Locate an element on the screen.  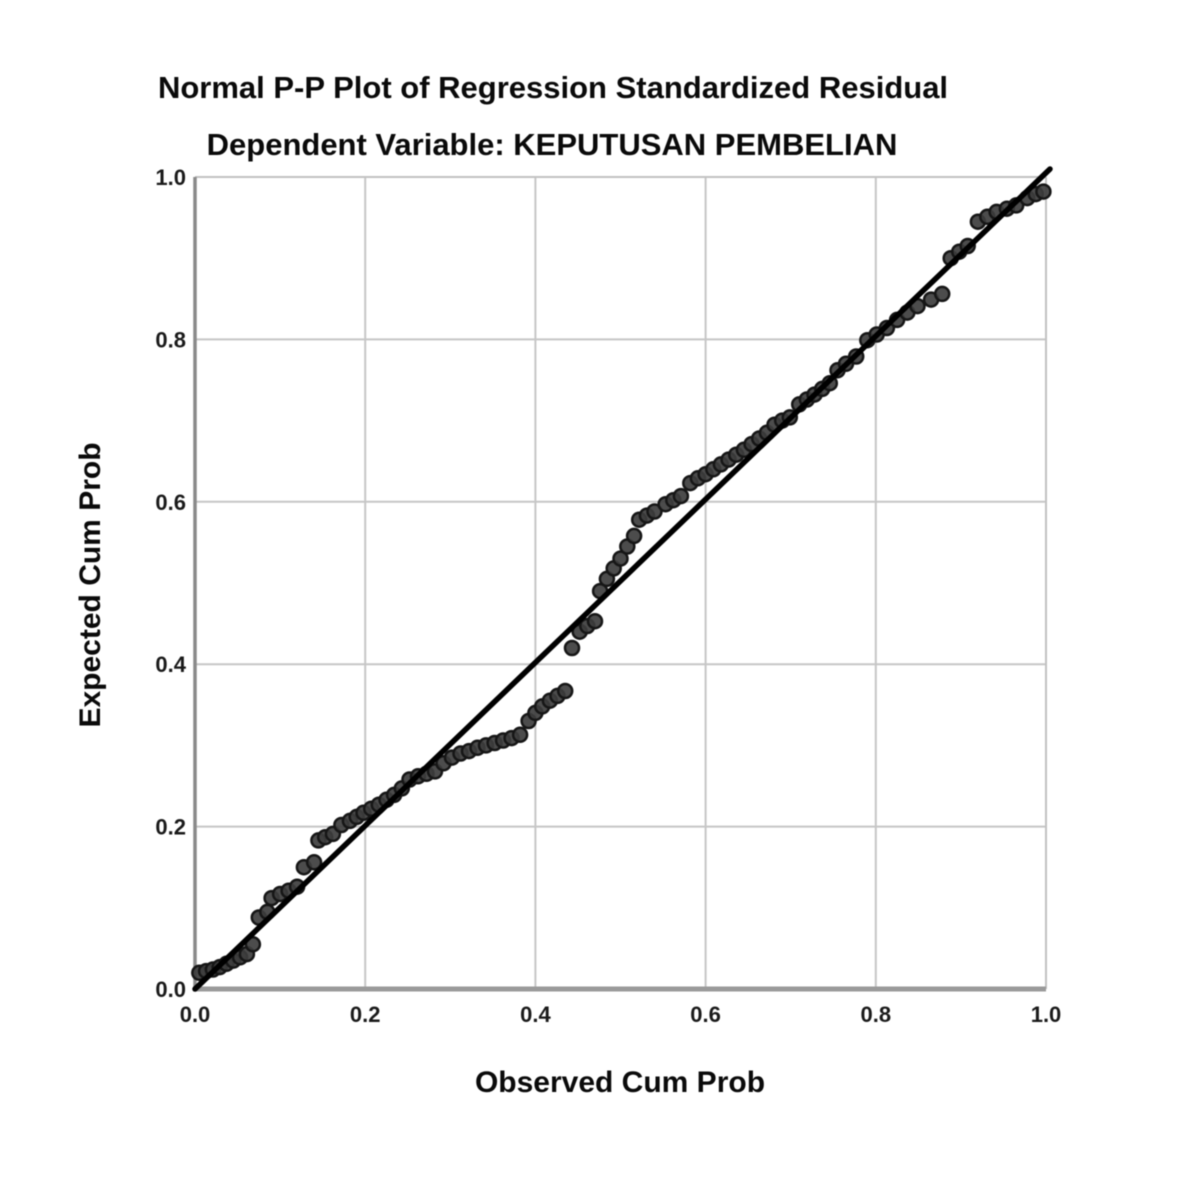
y-tick-label: 0.8 is located at coordinates (170, 339).